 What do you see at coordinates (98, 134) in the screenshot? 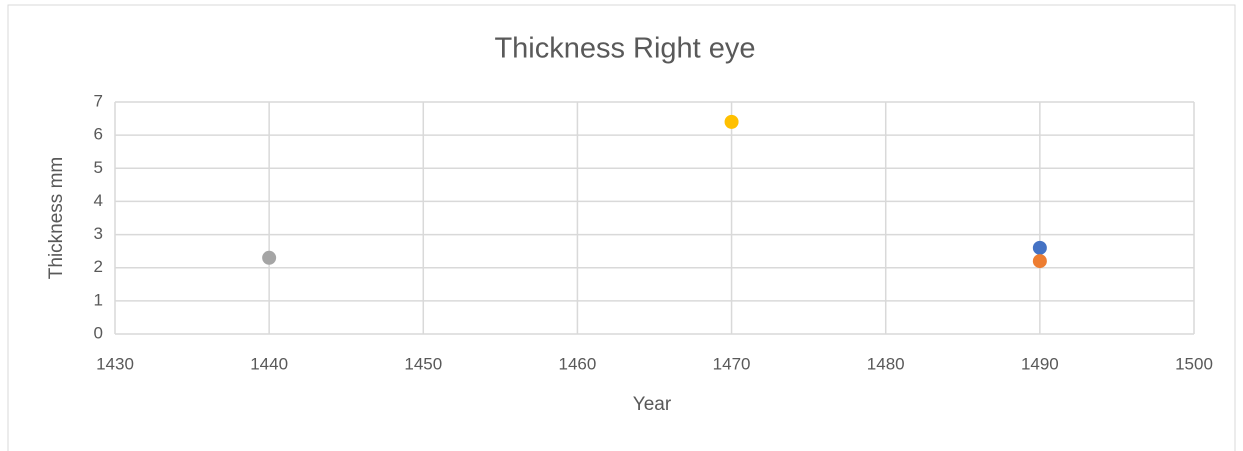
I see `y-tick-label: 6` at bounding box center [98, 134].